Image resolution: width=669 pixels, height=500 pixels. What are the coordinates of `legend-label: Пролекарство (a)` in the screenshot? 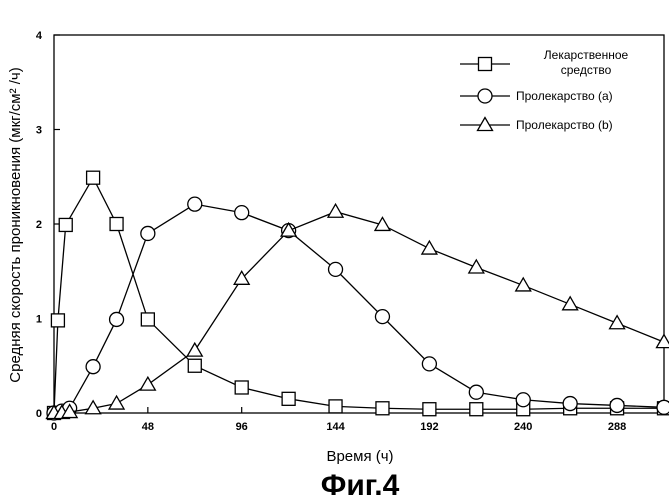 It's located at (564, 96).